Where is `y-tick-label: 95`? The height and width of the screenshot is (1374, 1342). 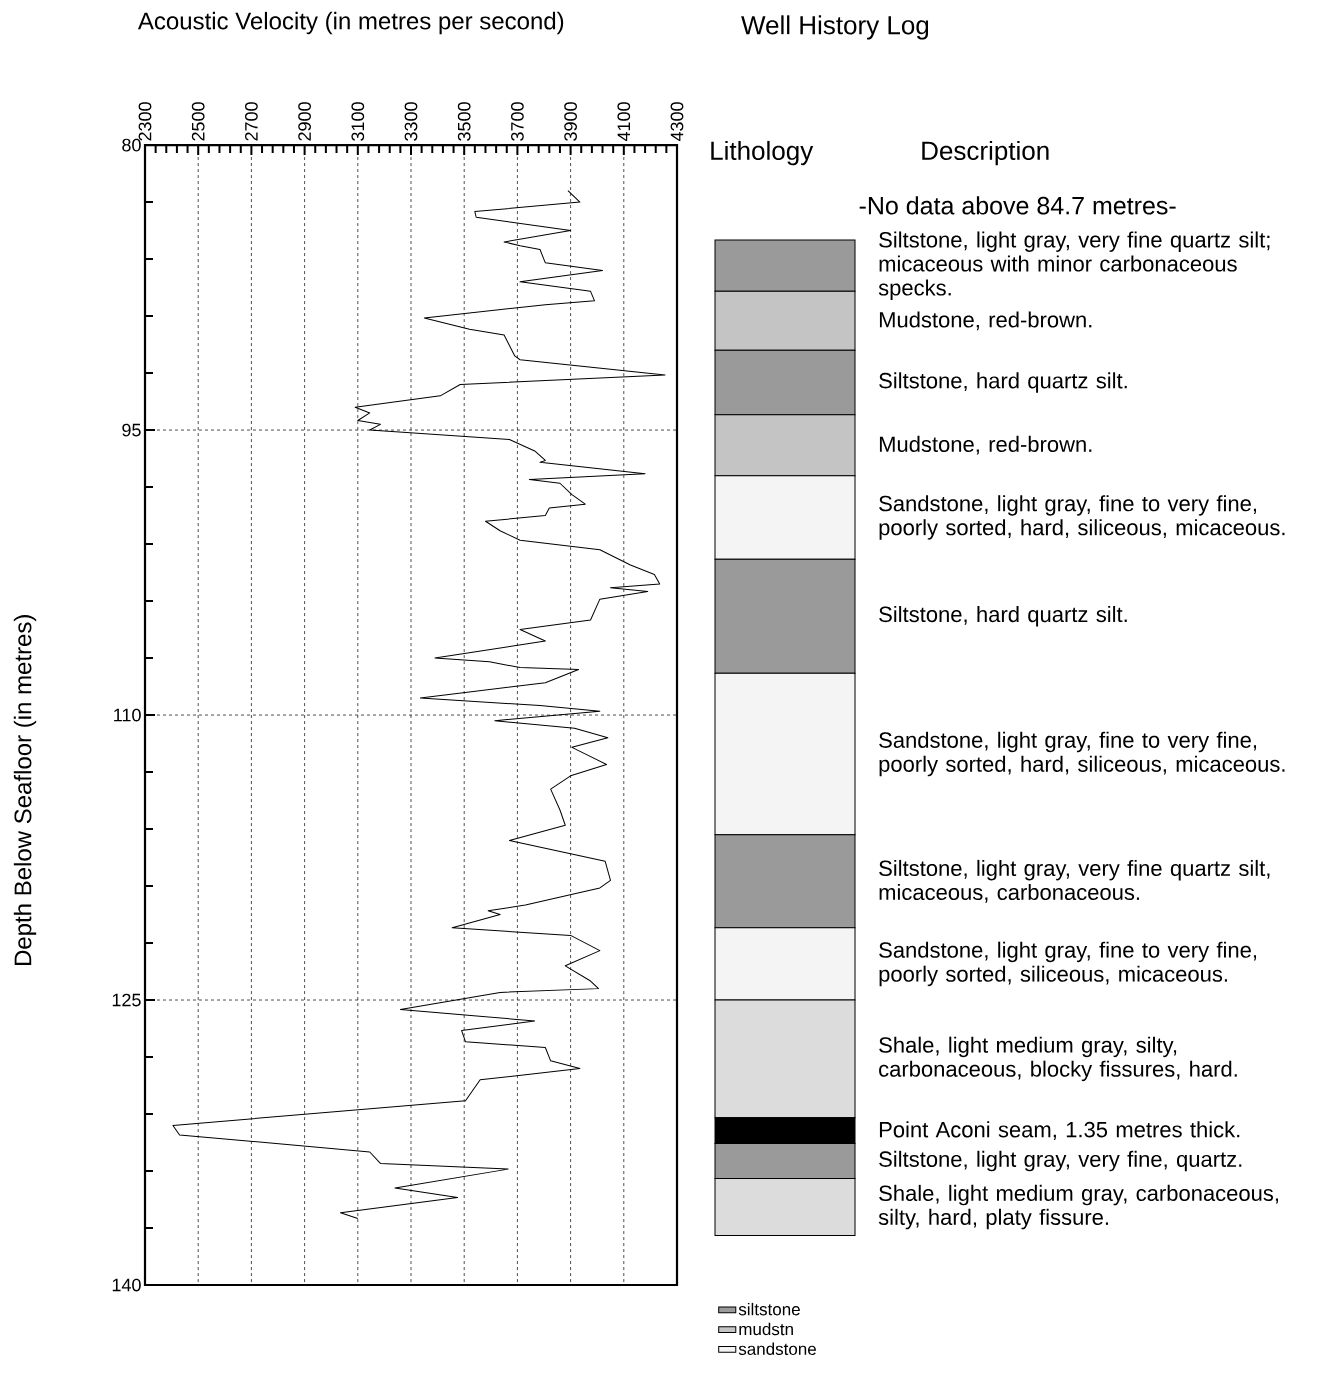 y-tick-label: 95 is located at coordinates (131, 430).